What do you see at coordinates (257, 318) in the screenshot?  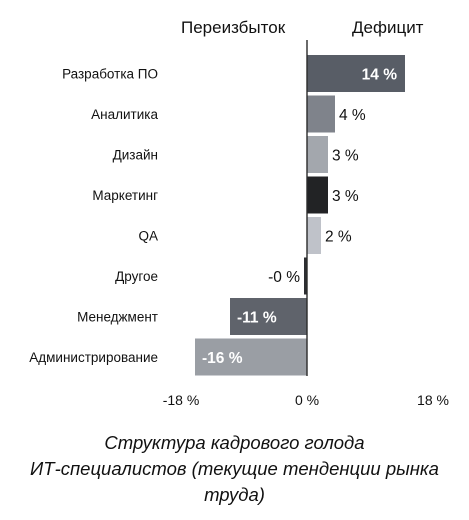 I see `value-label: -11 %` at bounding box center [257, 318].